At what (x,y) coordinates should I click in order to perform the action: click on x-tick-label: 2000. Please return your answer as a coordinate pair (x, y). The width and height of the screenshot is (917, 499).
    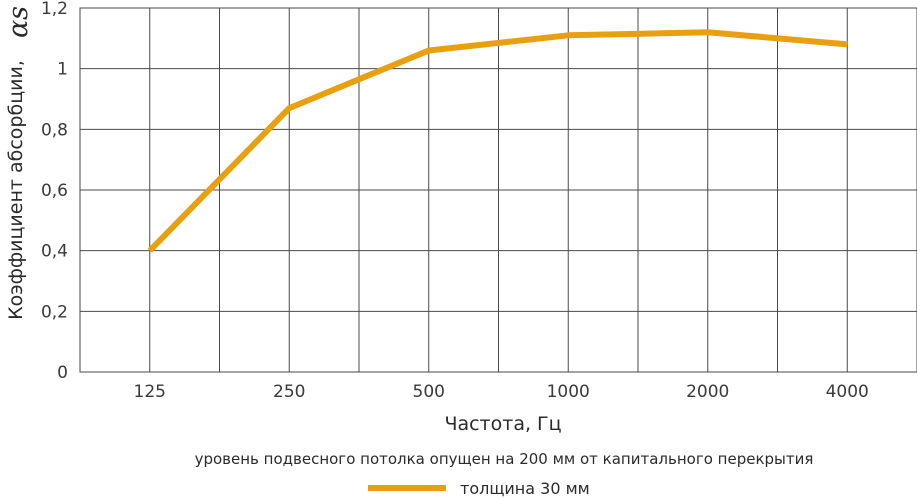
    Looking at the image, I should click on (707, 392).